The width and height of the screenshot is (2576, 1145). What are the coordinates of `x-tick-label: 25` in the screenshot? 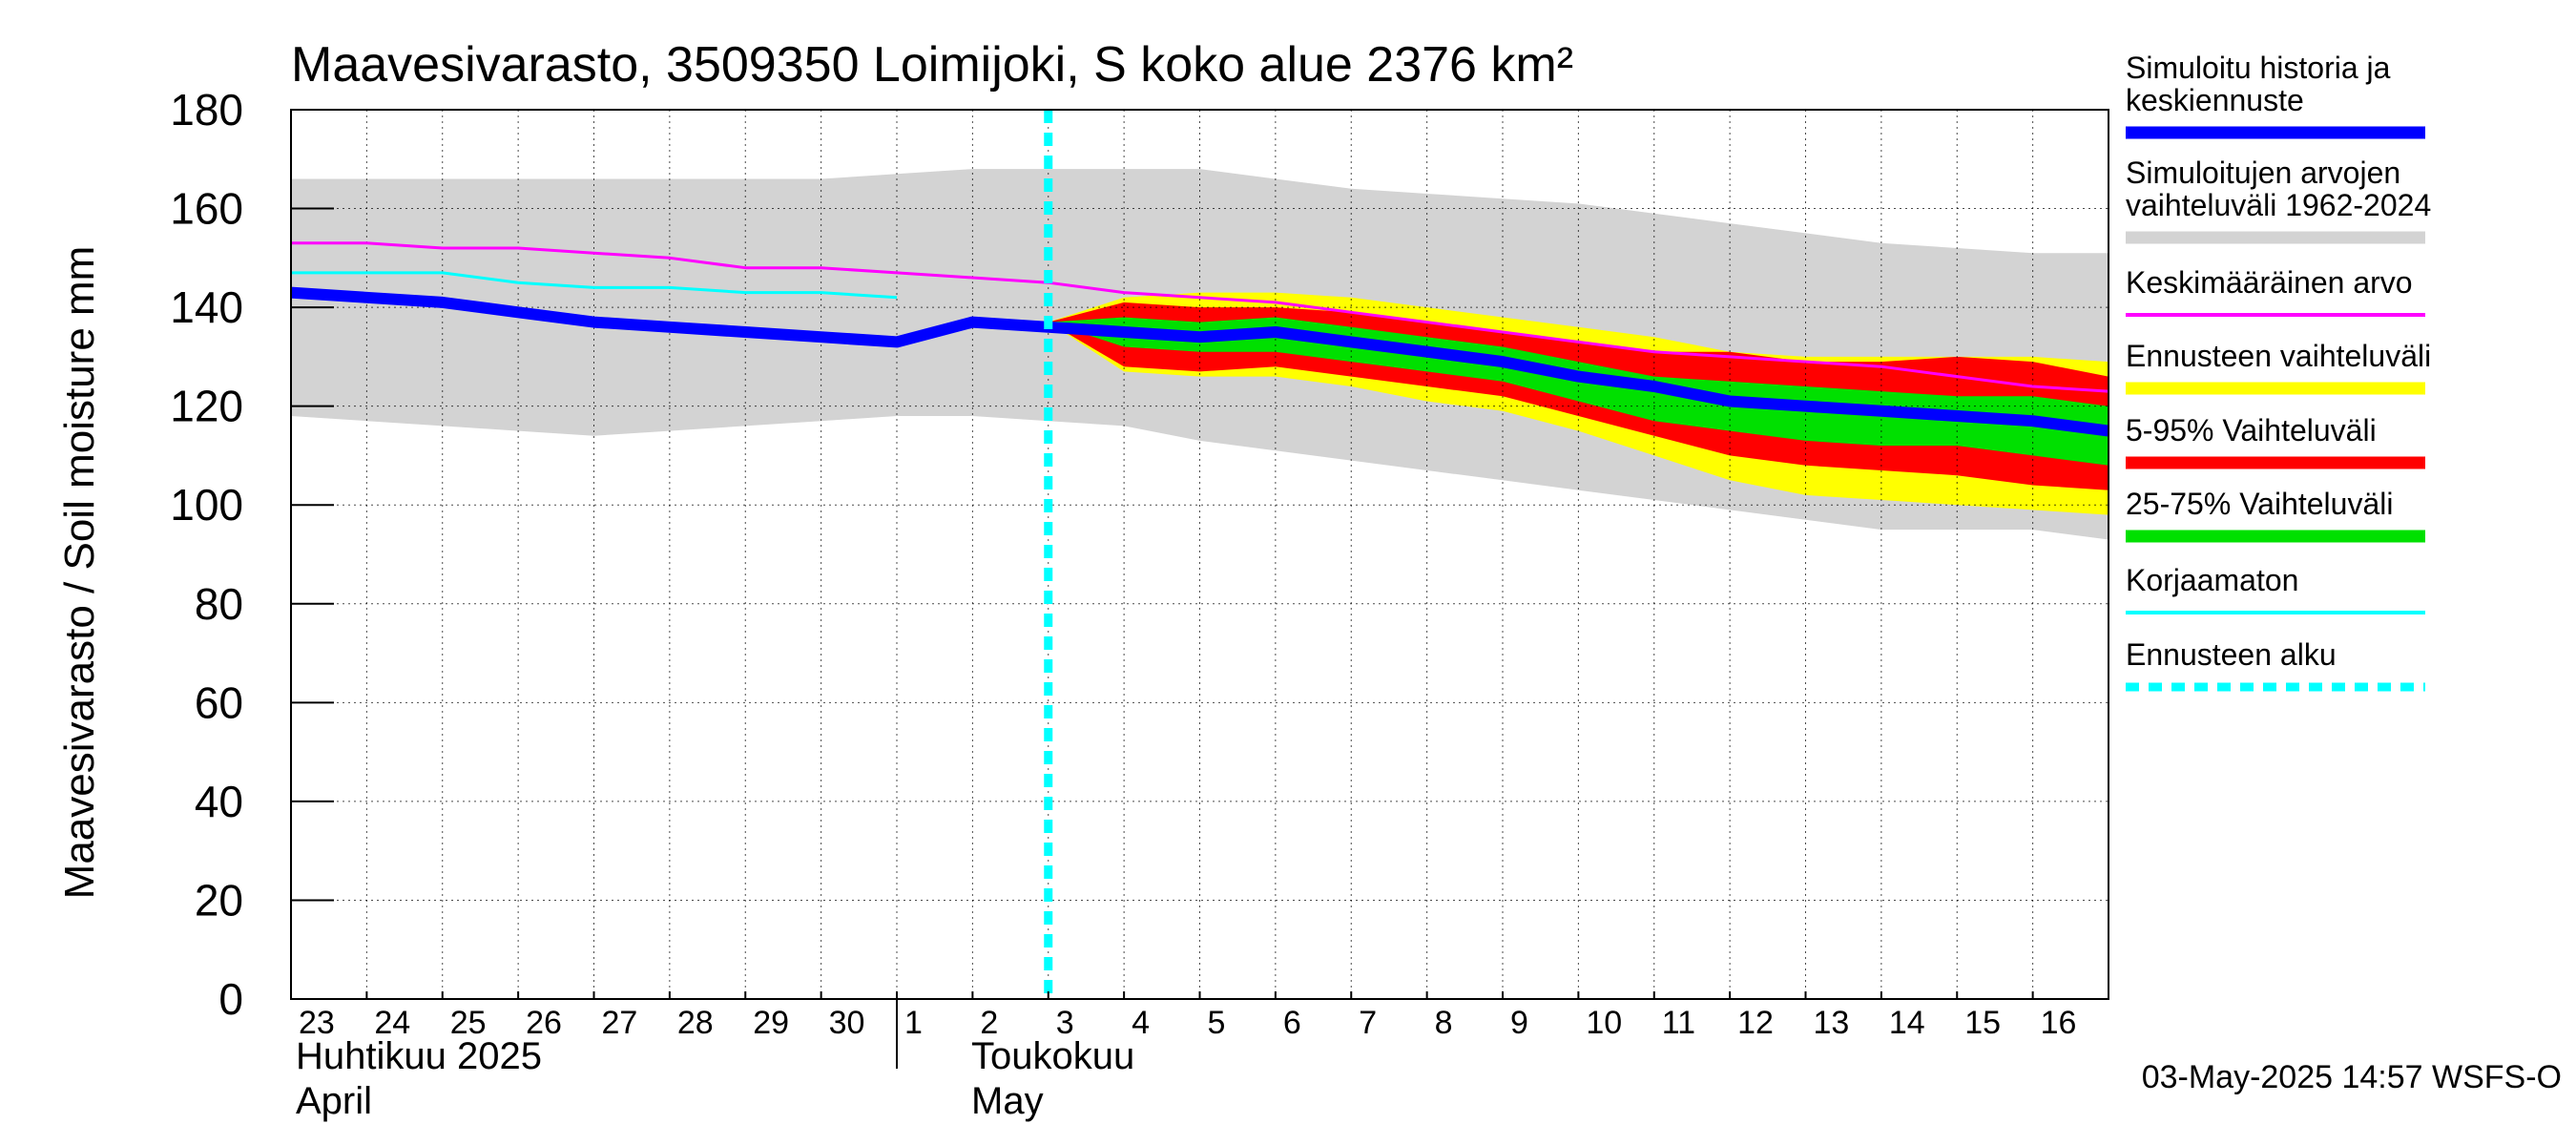 It's located at (468, 1023).